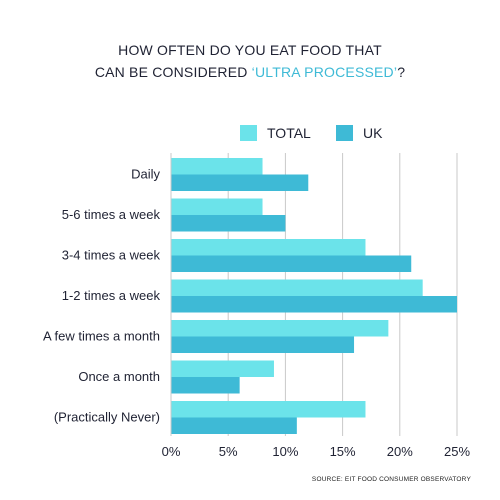 The width and height of the screenshot is (500, 500). Describe the element at coordinates (359, 133) in the screenshot. I see `legend-item-uk: UK` at that location.